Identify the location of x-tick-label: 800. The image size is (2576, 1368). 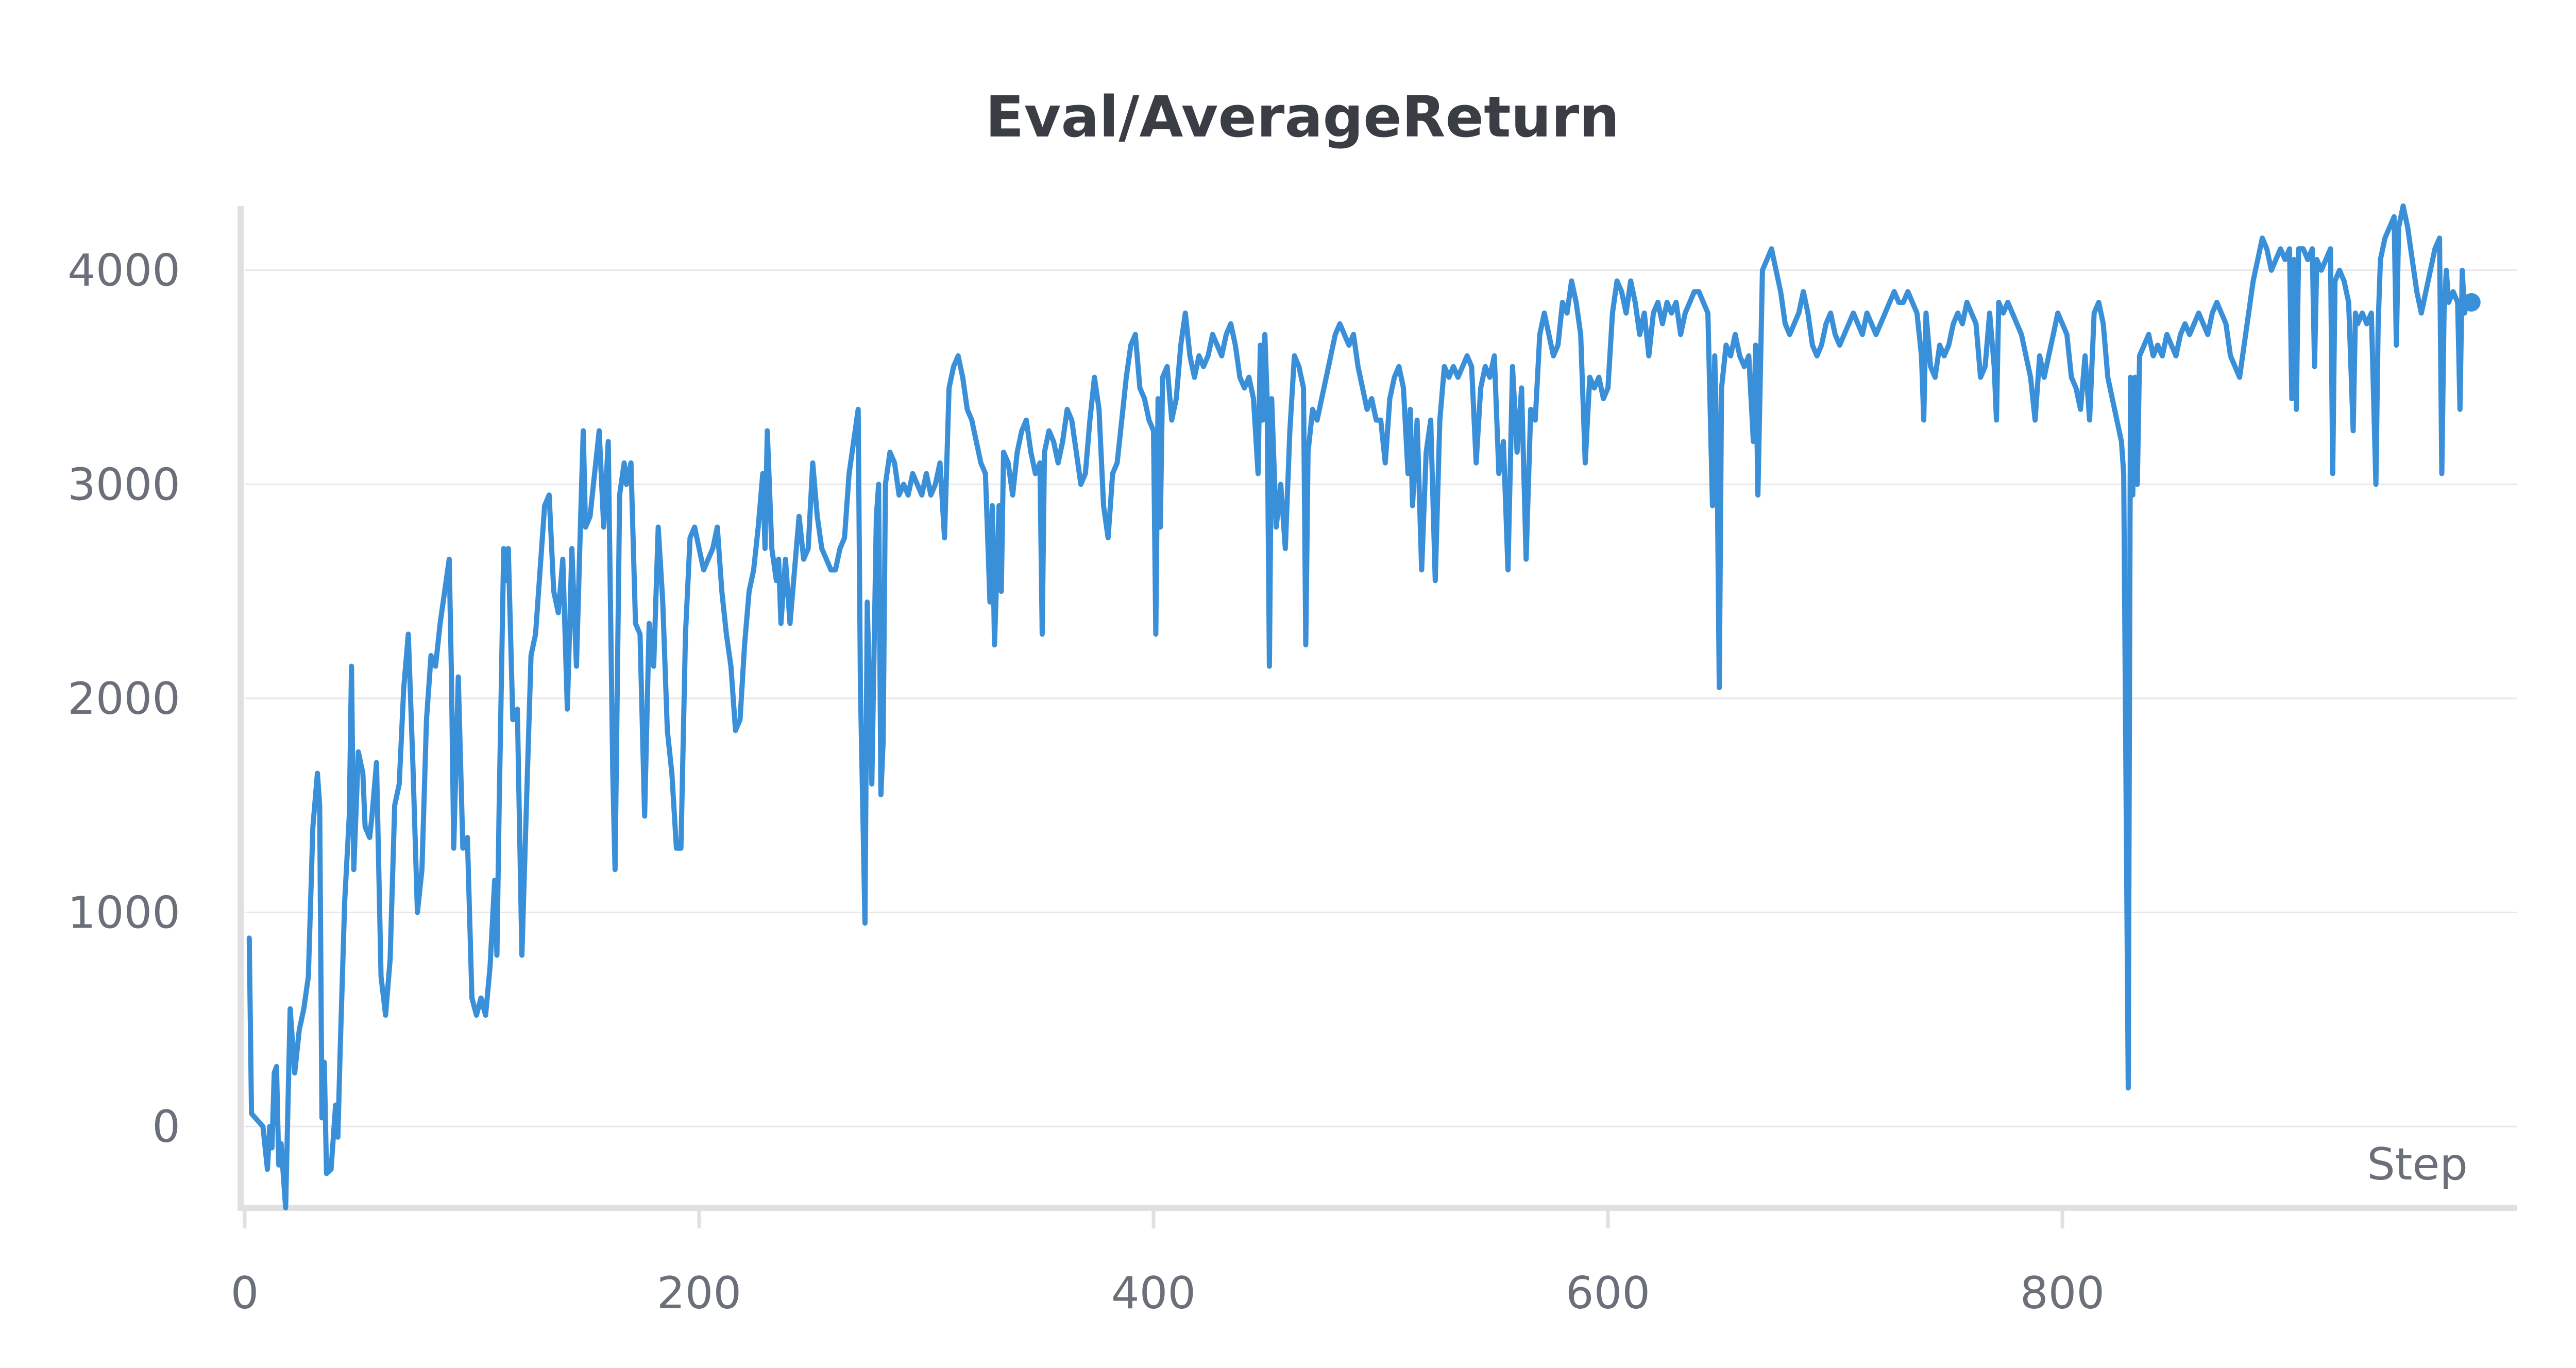
(2062, 1293).